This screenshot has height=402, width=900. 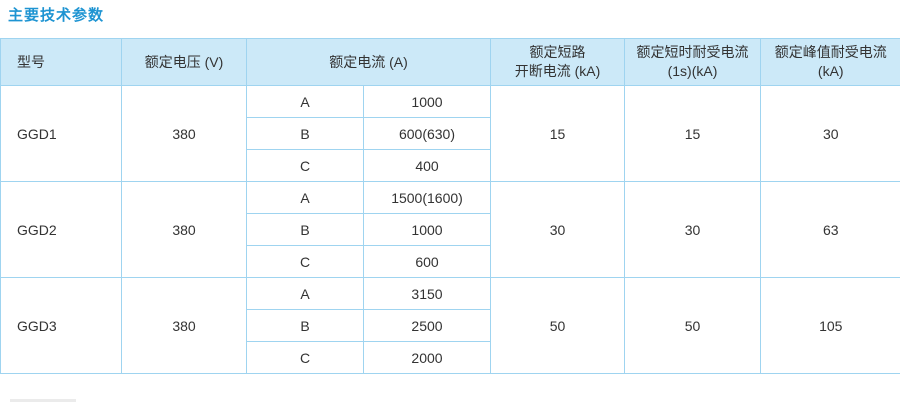 I want to click on table-row: C 600, so click(x=450, y=261).